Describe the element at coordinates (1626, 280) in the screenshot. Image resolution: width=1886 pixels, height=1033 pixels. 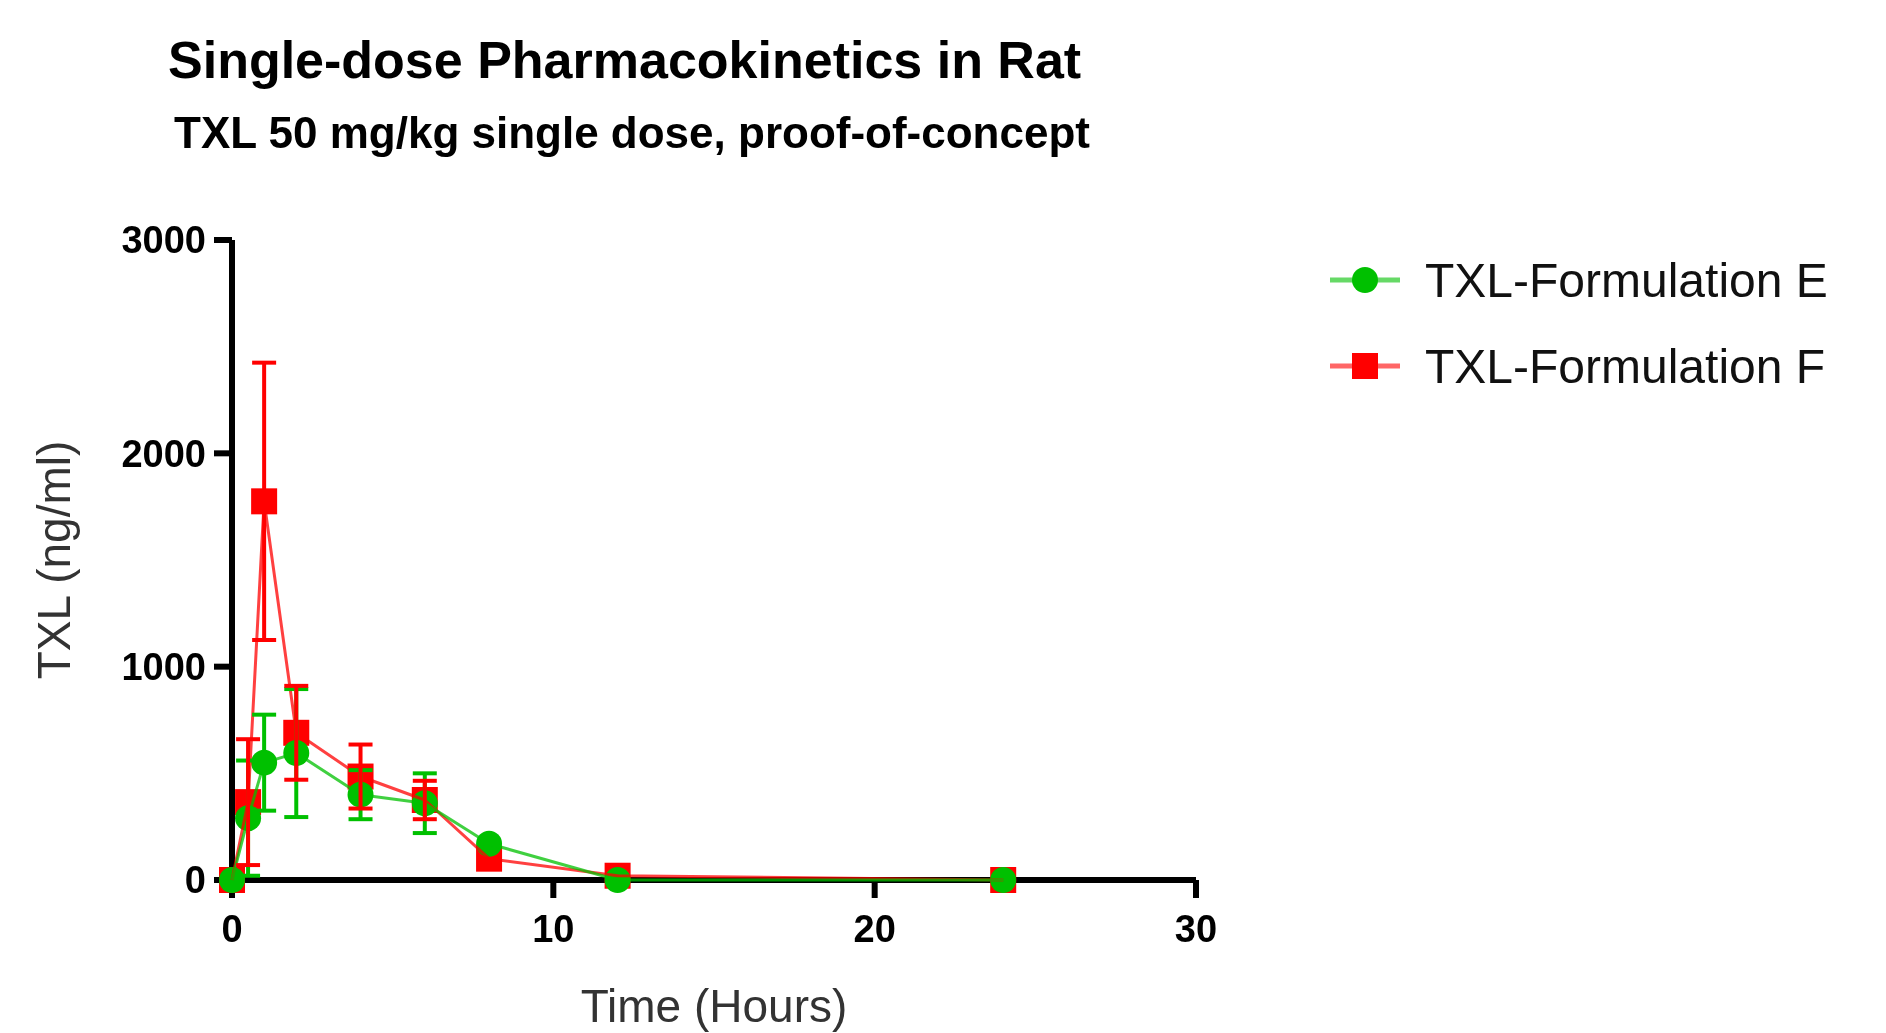
I see `legend-label: TXL-Formulation E` at that location.